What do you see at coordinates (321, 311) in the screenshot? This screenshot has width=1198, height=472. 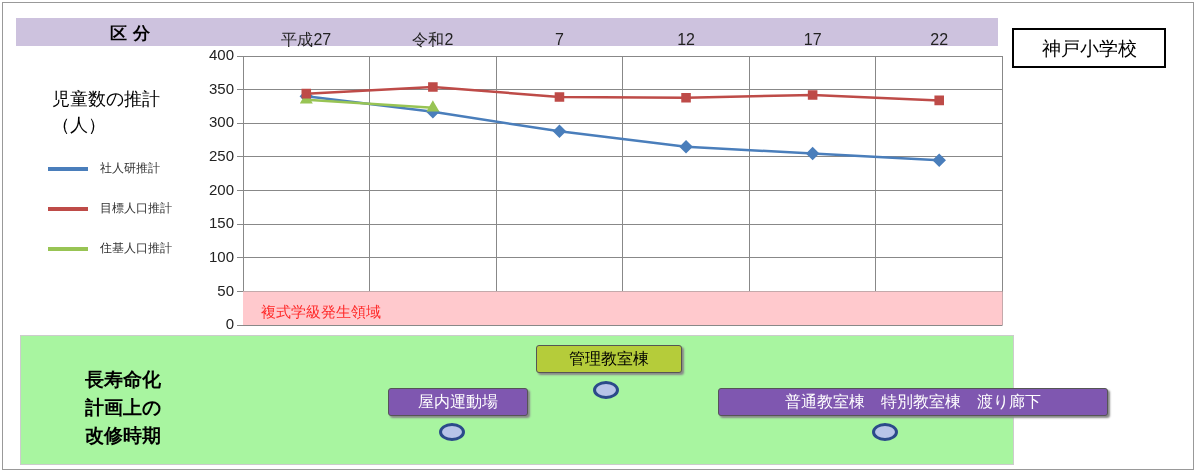 I see `band-label: 複式学級発生領域` at bounding box center [321, 311].